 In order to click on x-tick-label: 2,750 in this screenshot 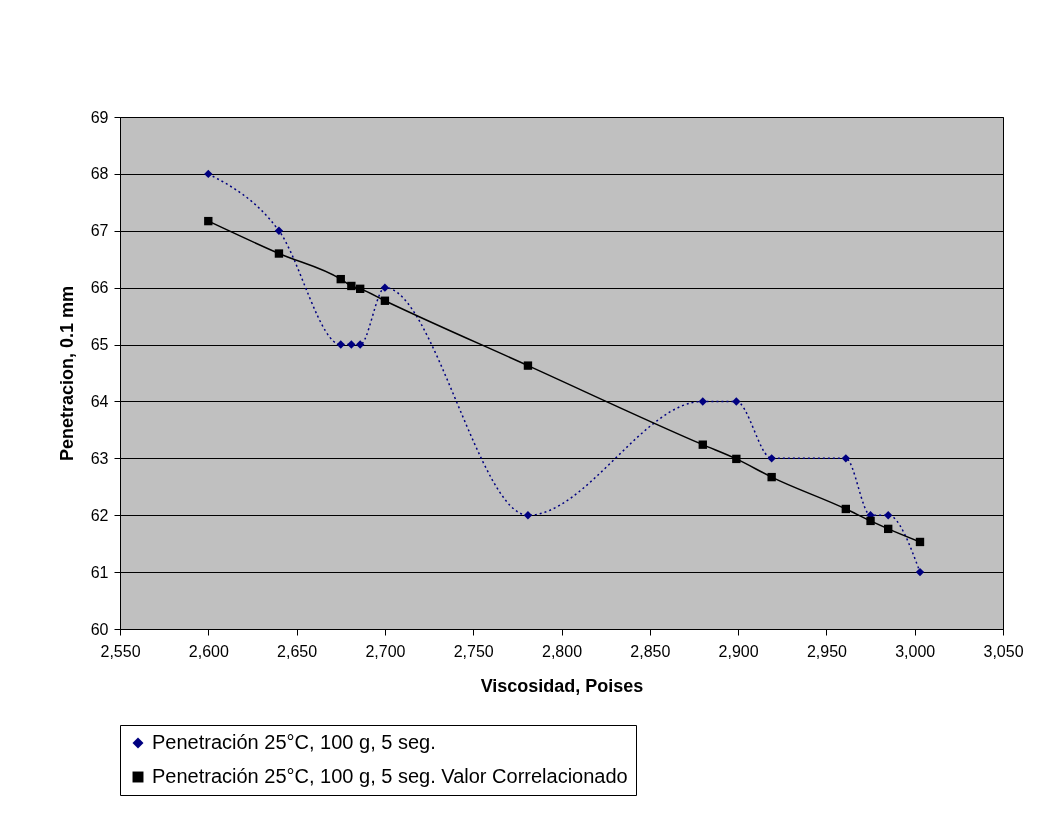, I will do `click(473, 651)`.